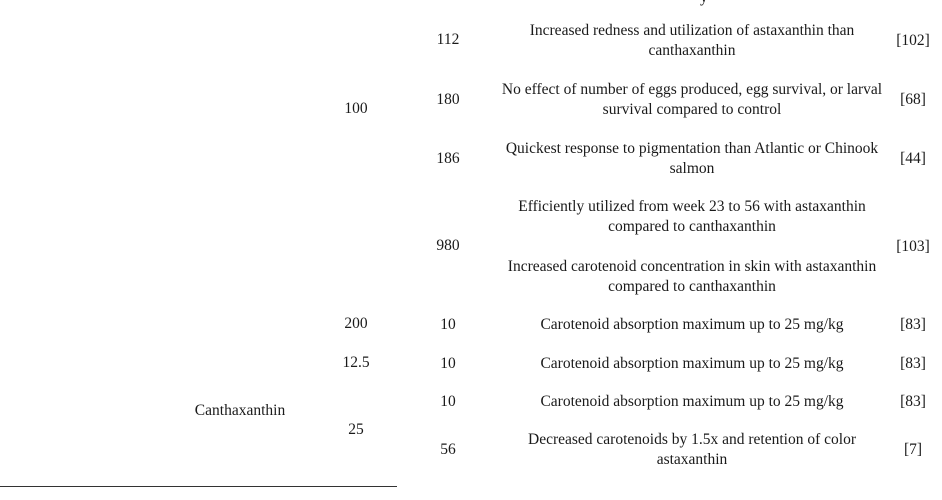 The image size is (942, 500). I want to click on reference-cell: [44], so click(913, 158).